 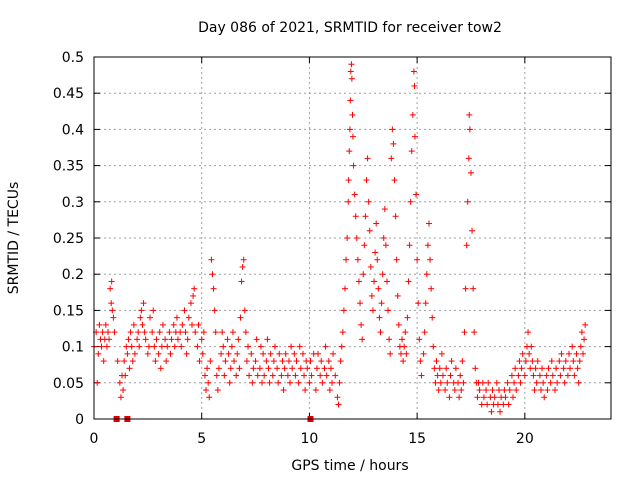 What do you see at coordinates (94, 439) in the screenshot?
I see `x-tick-label: 0` at bounding box center [94, 439].